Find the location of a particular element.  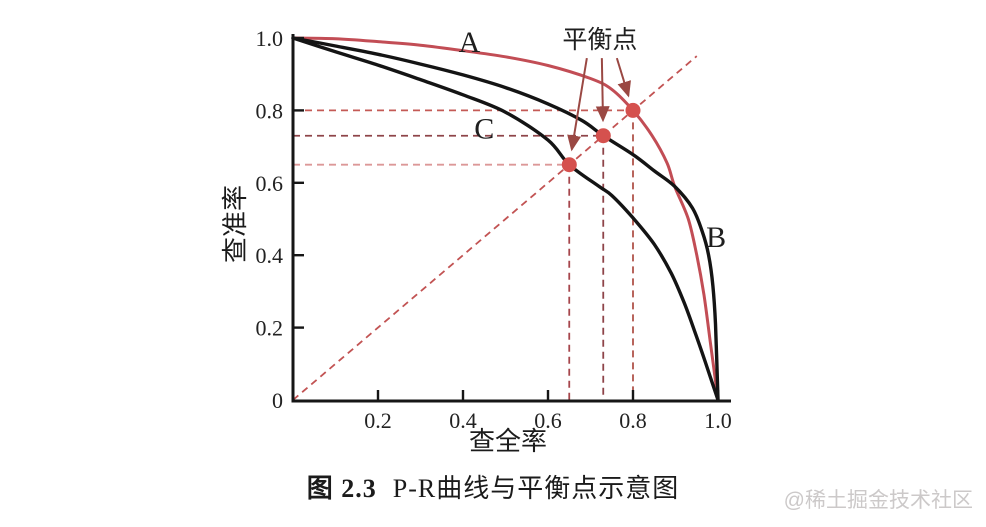

curve-label-B: B is located at coordinates (716, 237).